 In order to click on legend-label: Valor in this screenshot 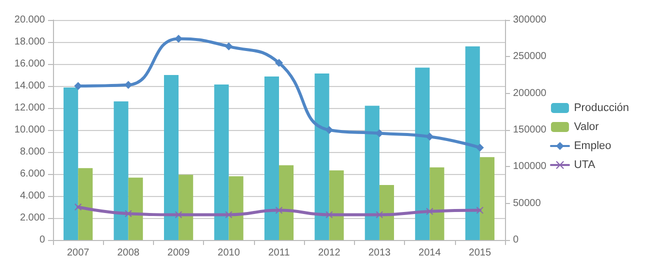, I will do `click(587, 127)`.